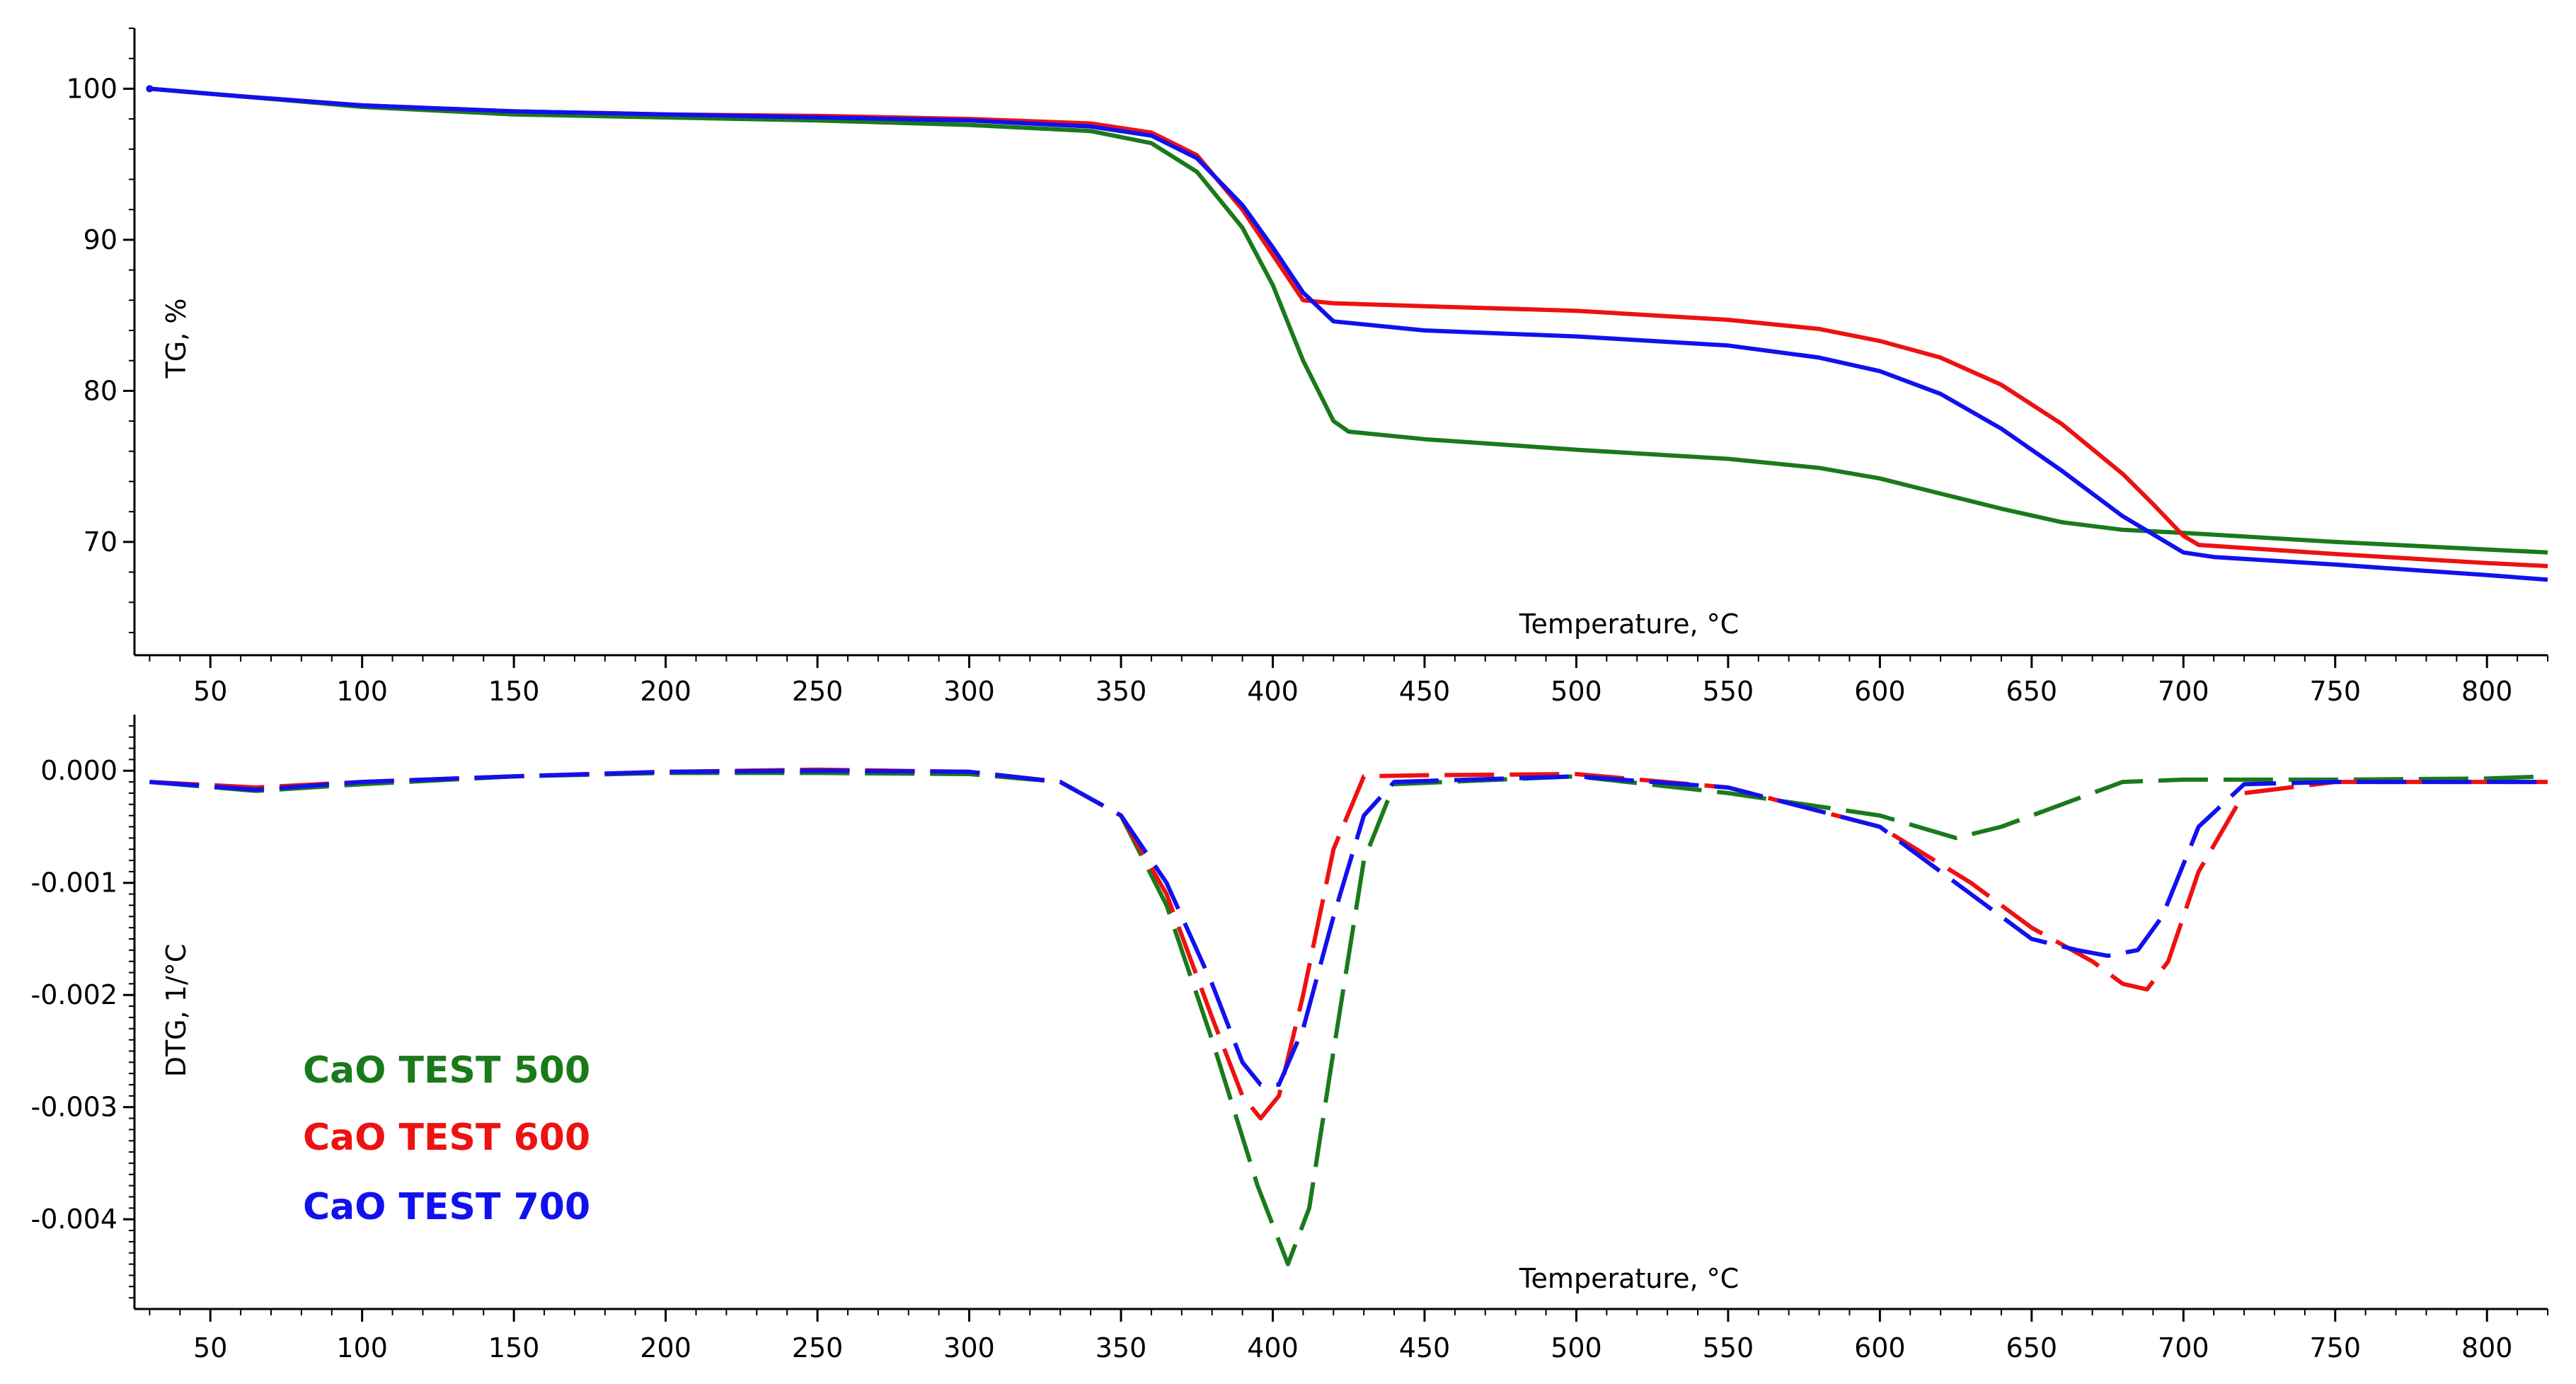 Image resolution: width=2576 pixels, height=1384 pixels. What do you see at coordinates (1728, 1347) in the screenshot?
I see `dtg-x-tick-label: 550` at bounding box center [1728, 1347].